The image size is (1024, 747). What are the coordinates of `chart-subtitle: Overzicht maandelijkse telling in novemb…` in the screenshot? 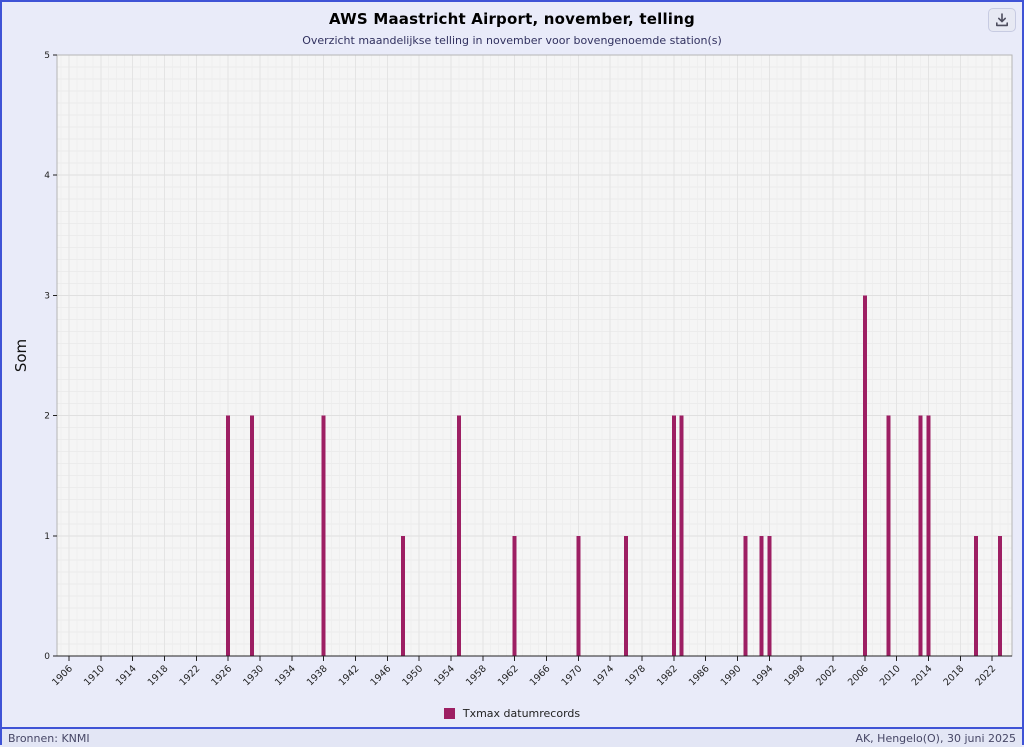 It's located at (512, 40).